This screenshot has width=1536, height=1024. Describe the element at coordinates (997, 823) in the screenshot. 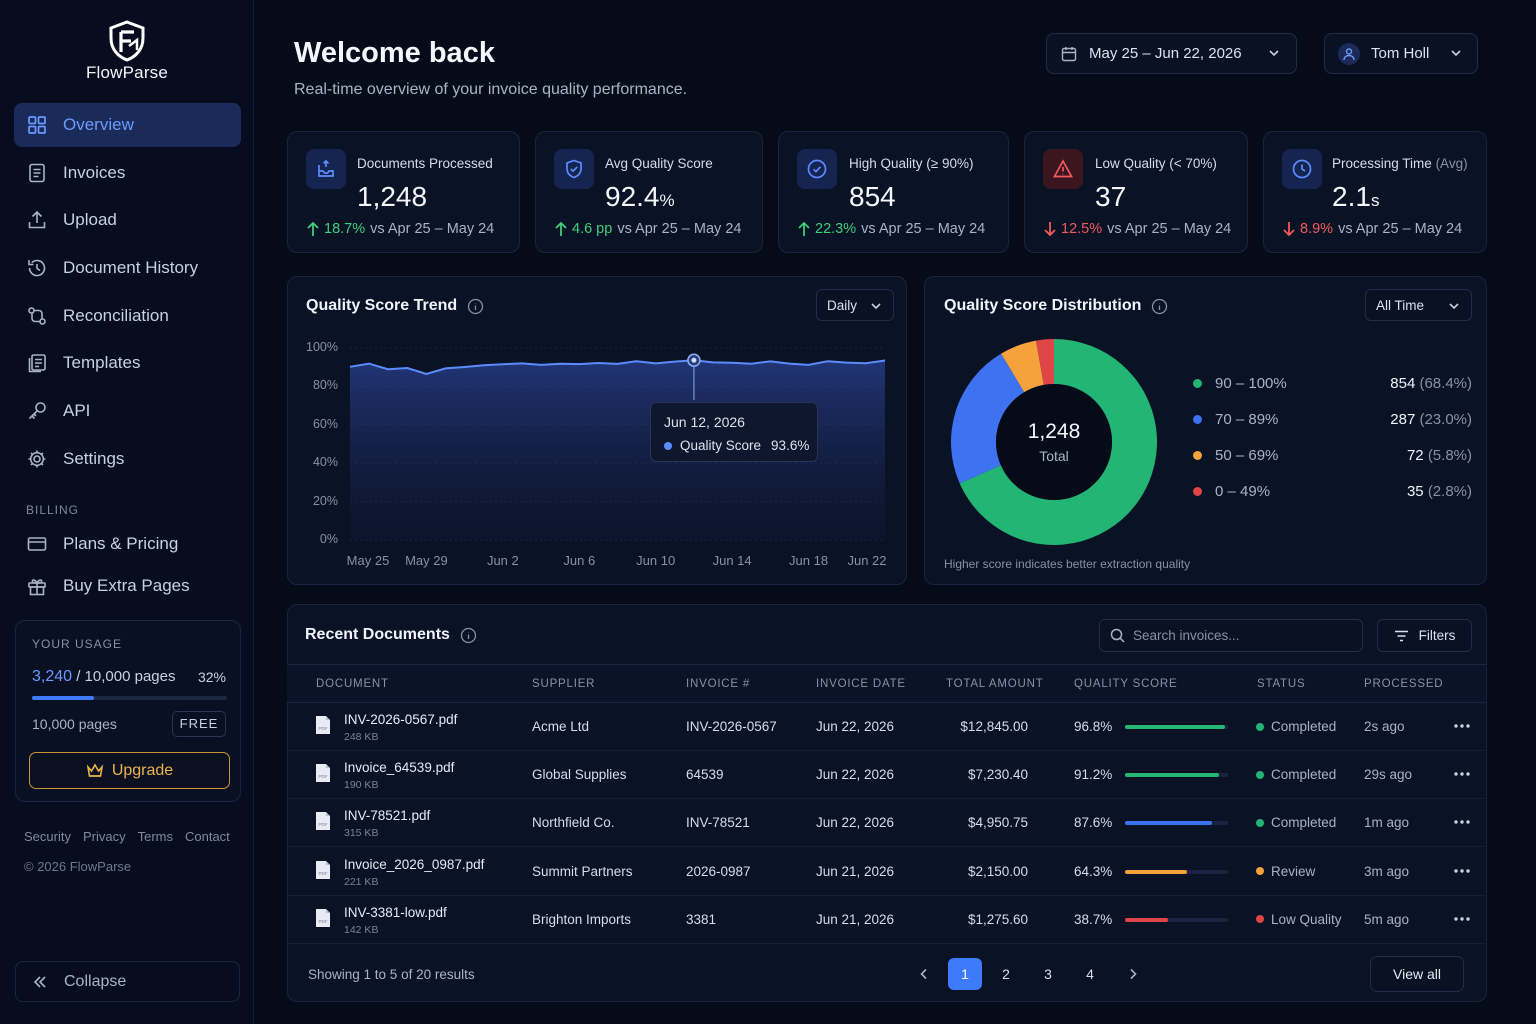

I see `total-amount-cell: $4,950.75` at that location.